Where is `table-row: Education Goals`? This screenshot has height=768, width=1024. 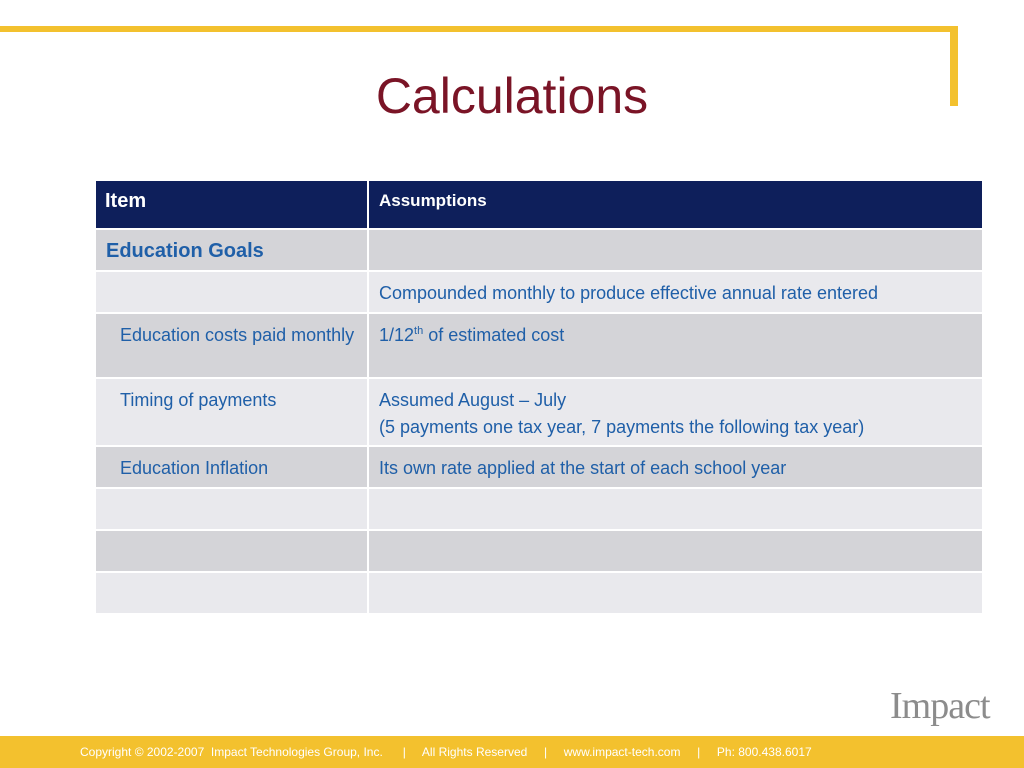 table-row: Education Goals is located at coordinates (539, 250).